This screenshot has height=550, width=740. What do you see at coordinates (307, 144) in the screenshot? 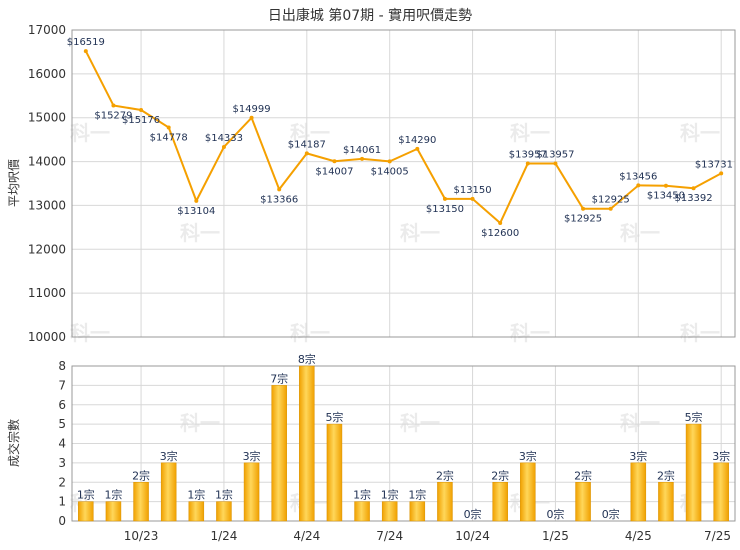
I see `price-data-label: $14187` at bounding box center [307, 144].